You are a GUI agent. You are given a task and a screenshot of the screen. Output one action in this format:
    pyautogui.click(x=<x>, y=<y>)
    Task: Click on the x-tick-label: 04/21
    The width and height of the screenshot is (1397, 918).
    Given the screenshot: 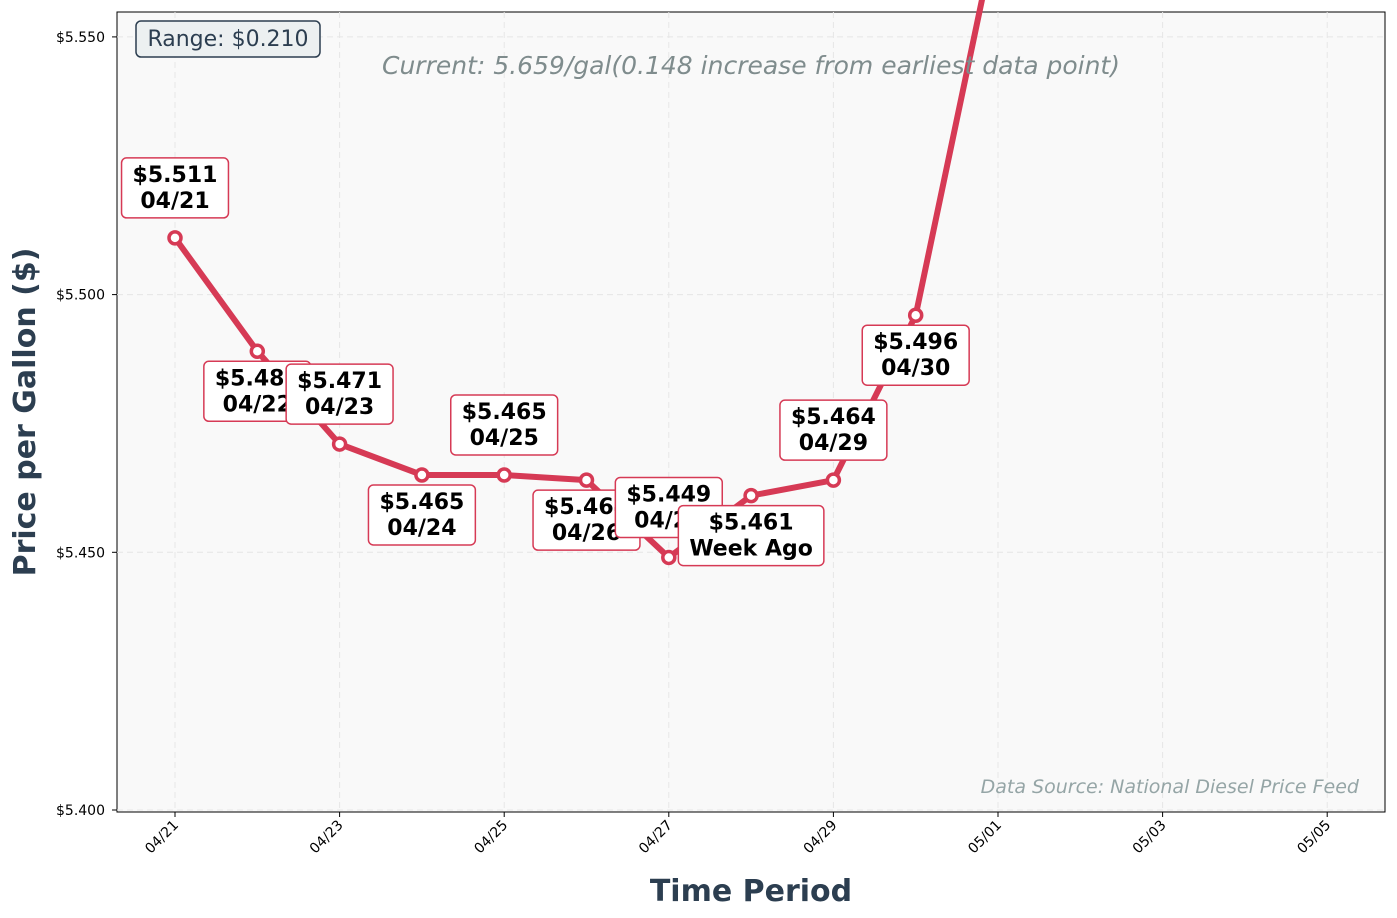 What is the action you would take?
    pyautogui.click(x=162, y=837)
    